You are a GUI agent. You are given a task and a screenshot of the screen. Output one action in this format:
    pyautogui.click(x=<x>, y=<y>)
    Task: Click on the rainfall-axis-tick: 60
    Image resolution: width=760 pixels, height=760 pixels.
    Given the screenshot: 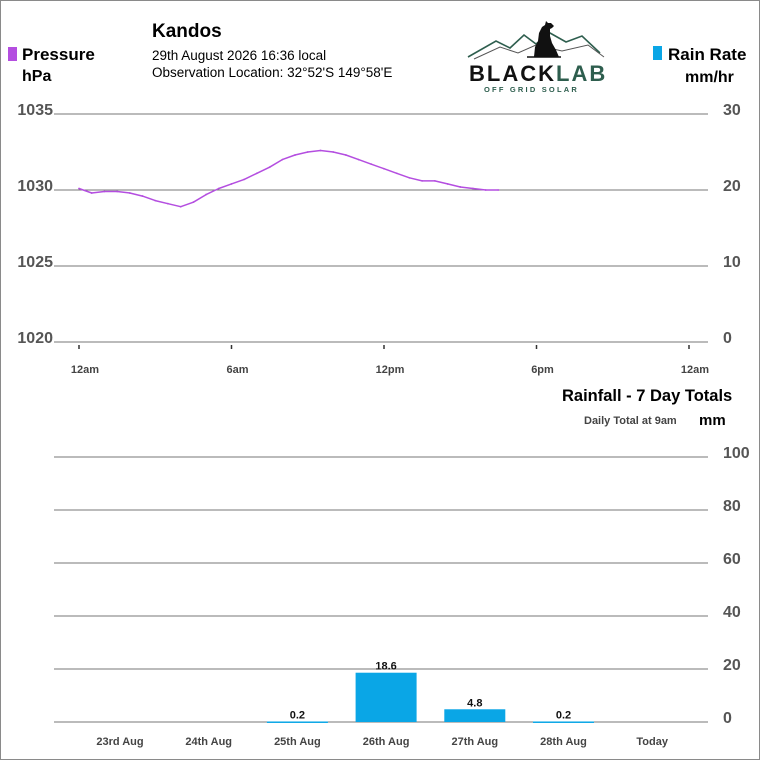 What is the action you would take?
    pyautogui.click(x=732, y=559)
    